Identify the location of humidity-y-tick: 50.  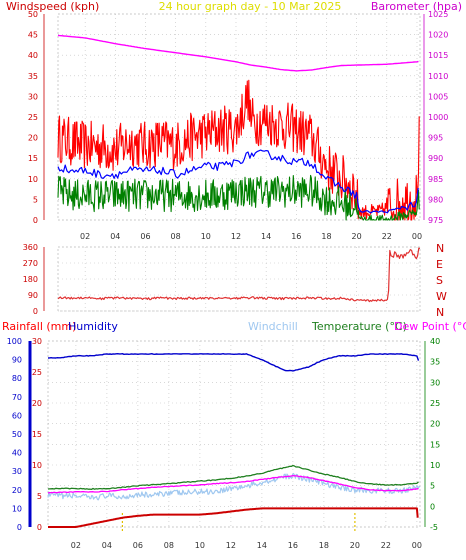
(17, 434).